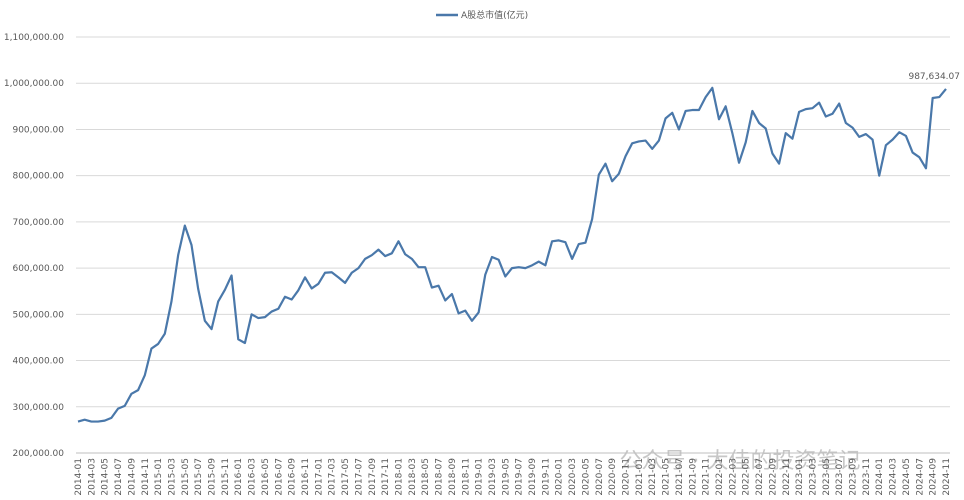 The height and width of the screenshot is (500, 964). What do you see at coordinates (627, 477) in the screenshot?
I see `x-tick-label: 2020-11` at bounding box center [627, 477].